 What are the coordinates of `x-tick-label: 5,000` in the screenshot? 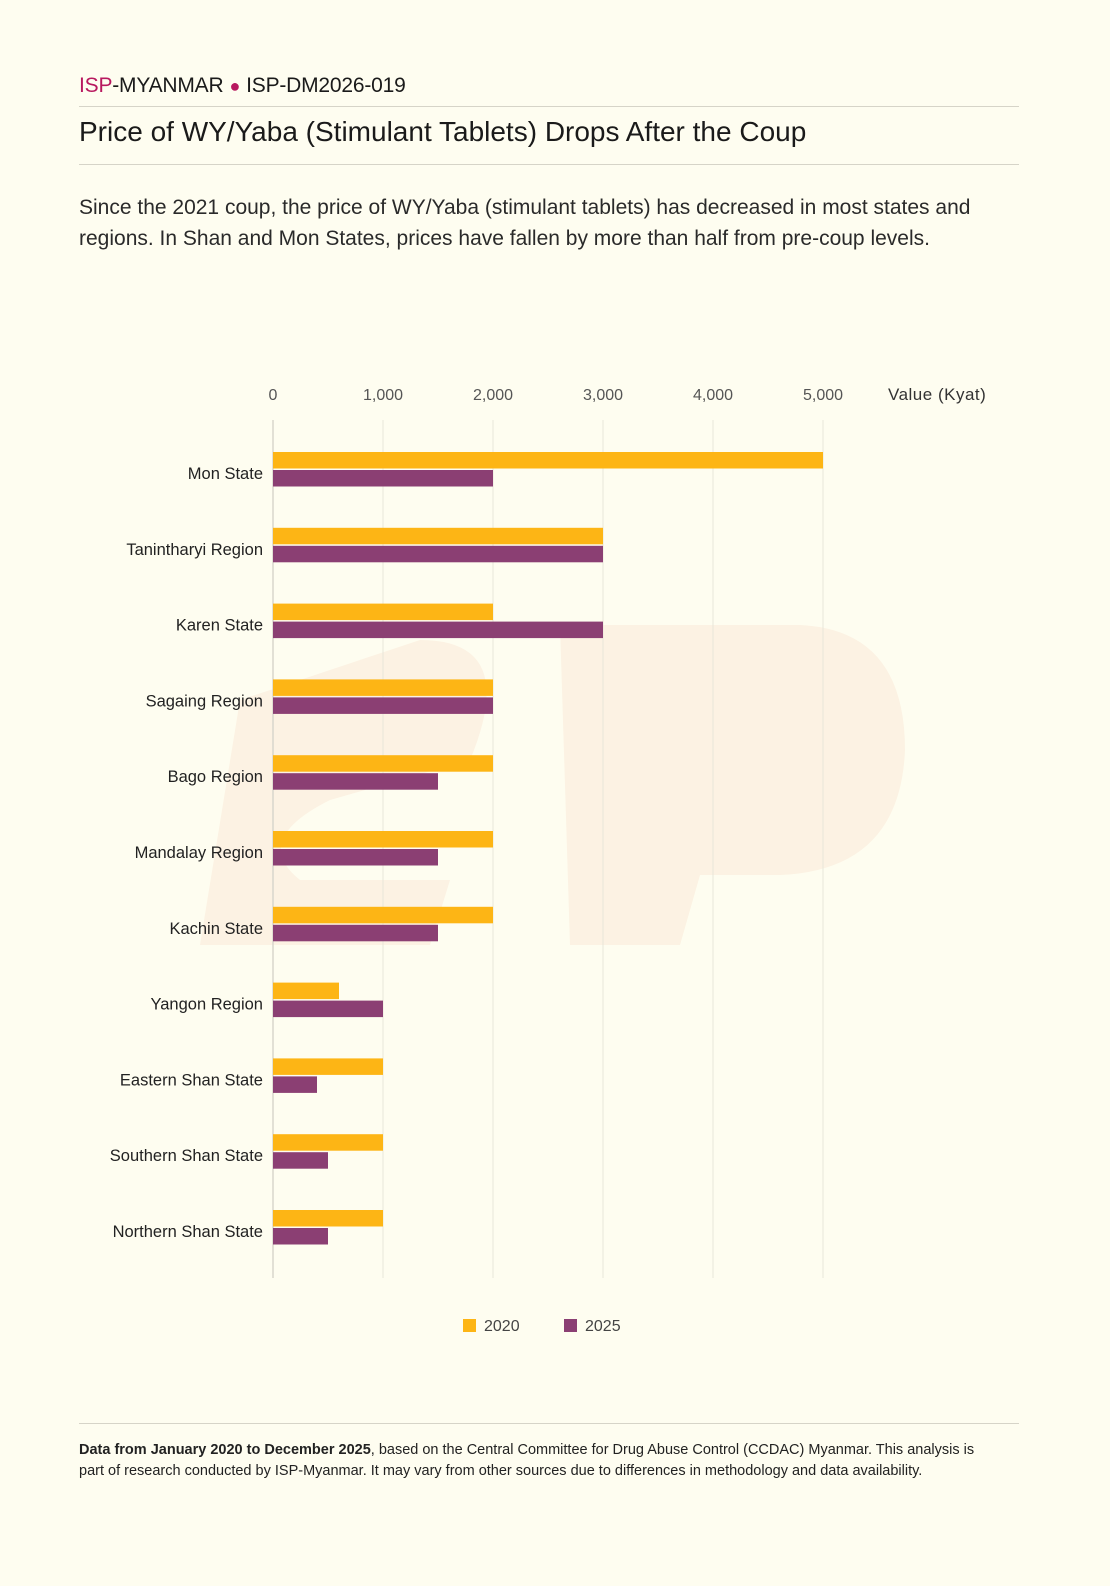 It's located at (823, 395).